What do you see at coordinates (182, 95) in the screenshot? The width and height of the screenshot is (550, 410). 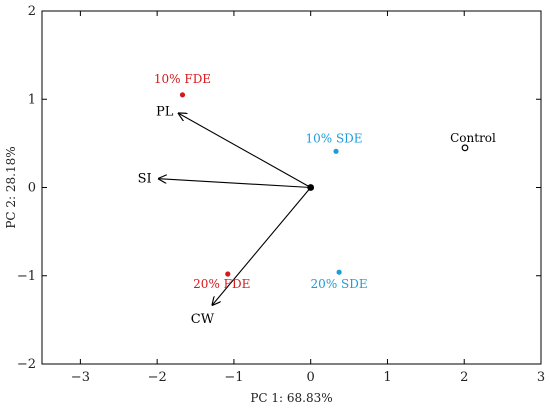 I see `point-10-fde` at bounding box center [182, 95].